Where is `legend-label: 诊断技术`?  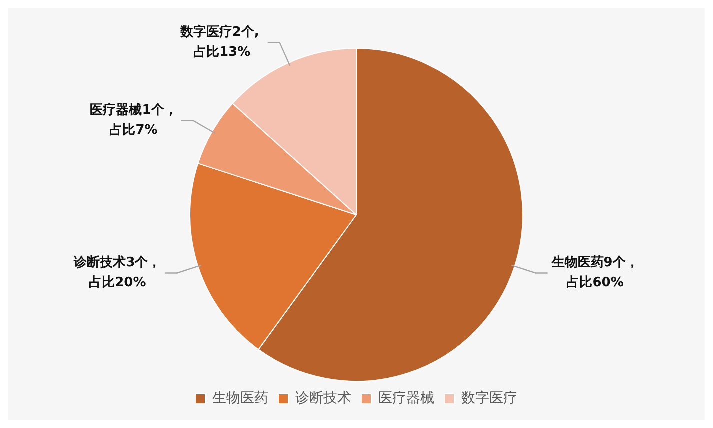 legend-label: 诊断技术 is located at coordinates (324, 398).